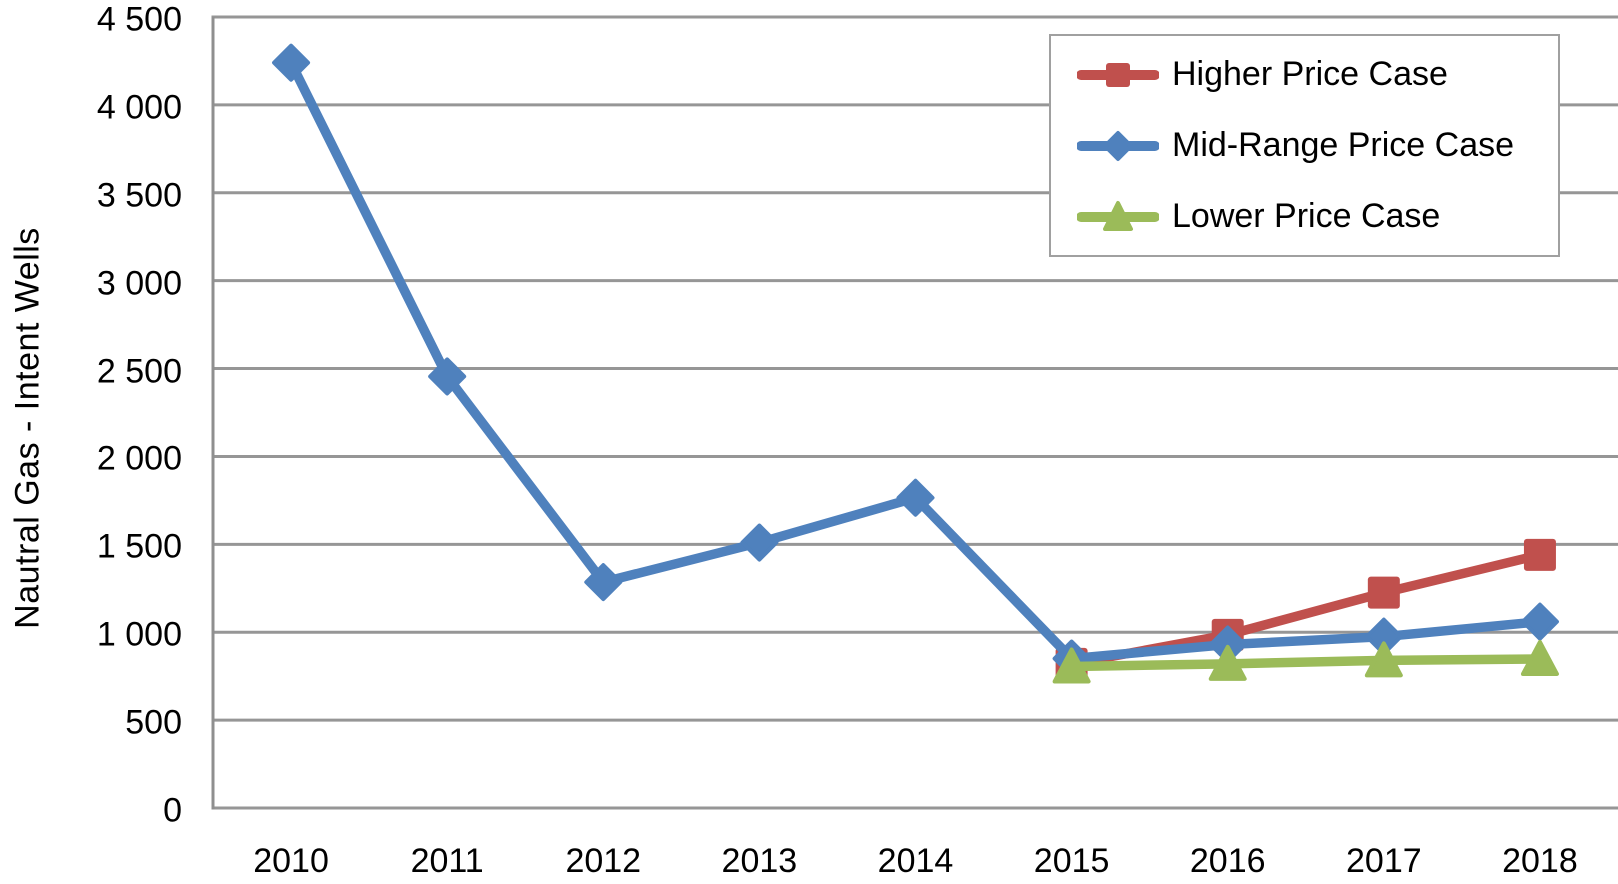  I want to click on legend-label: Lower Price Case, so click(1306, 216).